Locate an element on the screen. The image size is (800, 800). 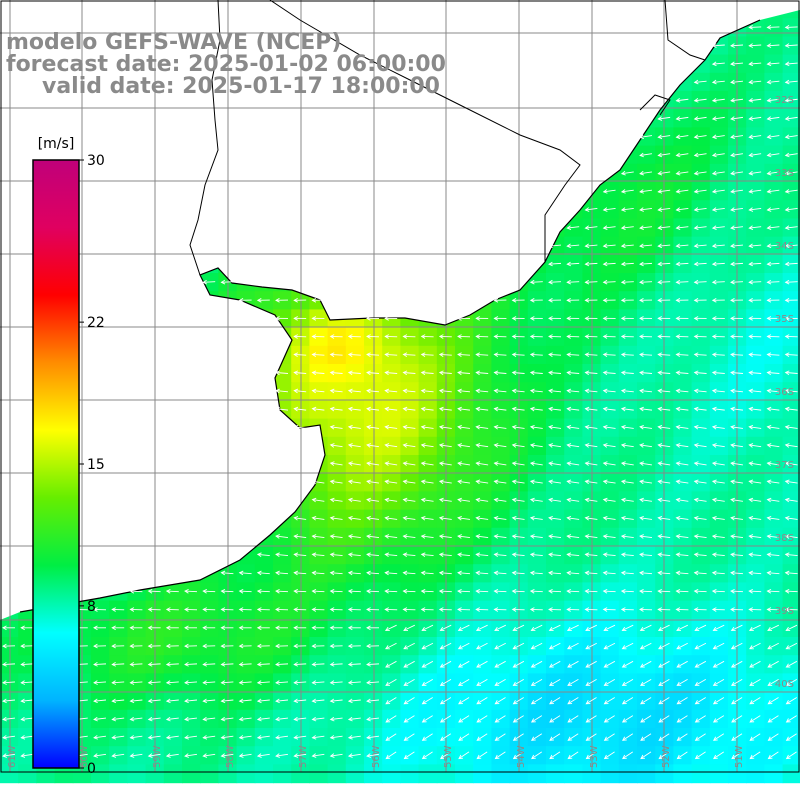
latitude-label: 40S is located at coordinates (784, 684).